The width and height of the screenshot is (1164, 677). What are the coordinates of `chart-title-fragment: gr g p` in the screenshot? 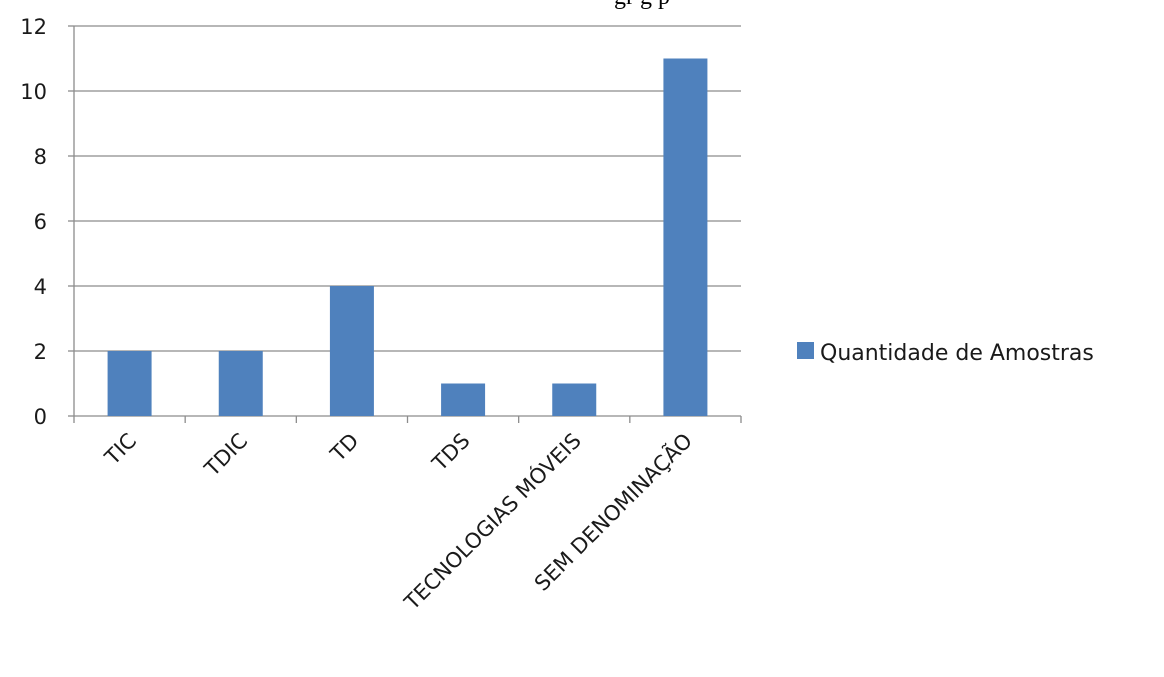 It's located at (582, 6).